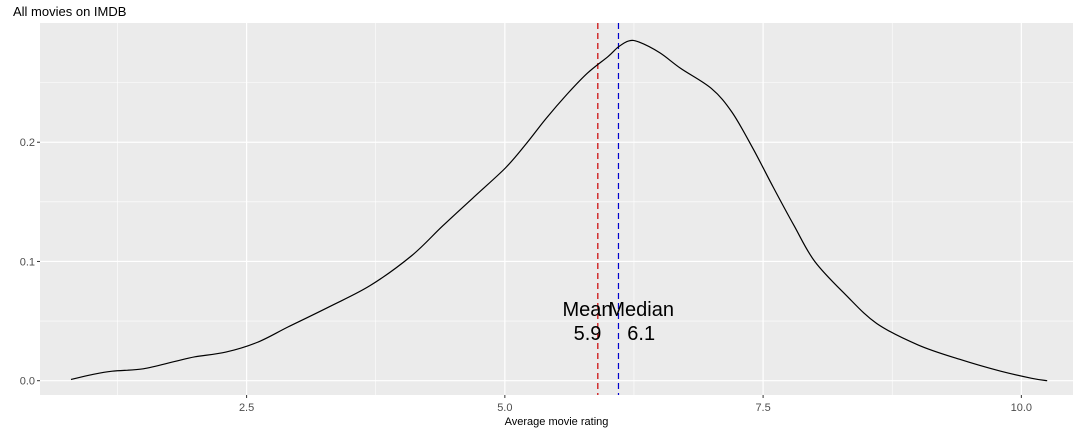 Image resolution: width=1080 pixels, height=432 pixels. I want to click on x-tick-label: 2.5, so click(246, 408).